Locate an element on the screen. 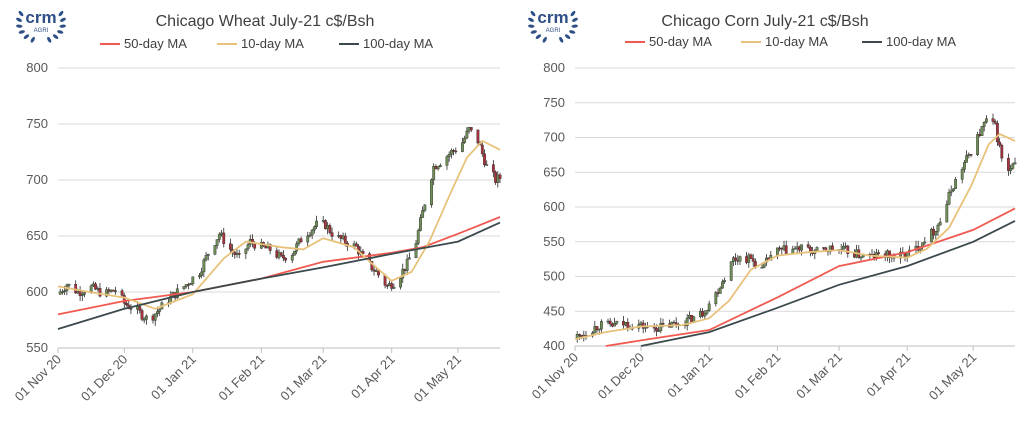 The height and width of the screenshot is (421, 1024). y-tick-label: 650 is located at coordinates (37, 235).